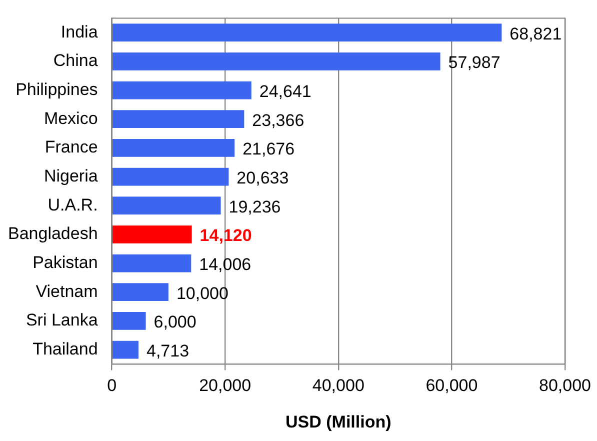 Image resolution: width=597 pixels, height=441 pixels. Describe the element at coordinates (65, 348) in the screenshot. I see `y-tick-label: Thailand` at that location.